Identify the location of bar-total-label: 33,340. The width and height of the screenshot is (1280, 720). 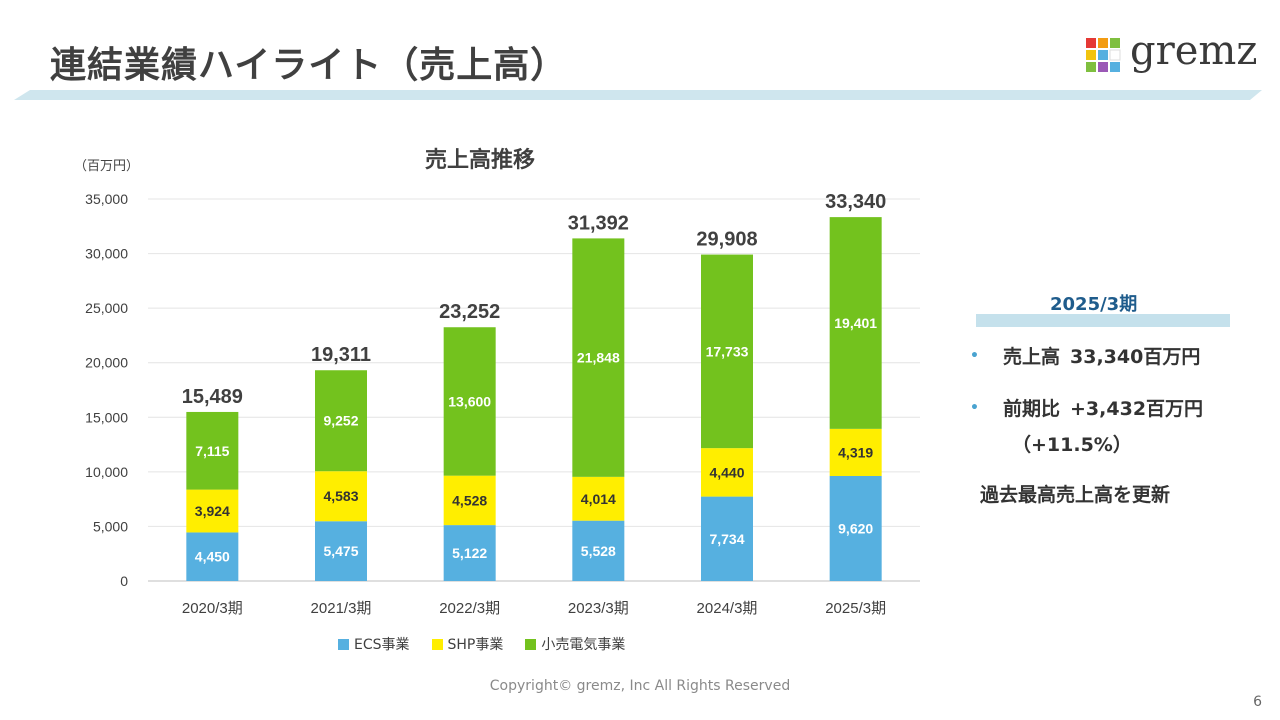
(855, 202).